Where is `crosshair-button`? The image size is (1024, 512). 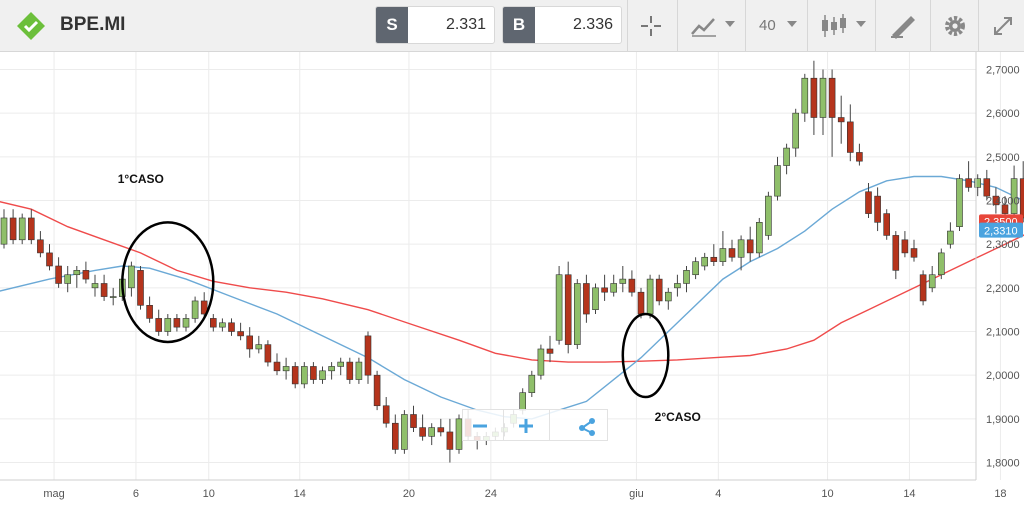 crosshair-button is located at coordinates (649, 26).